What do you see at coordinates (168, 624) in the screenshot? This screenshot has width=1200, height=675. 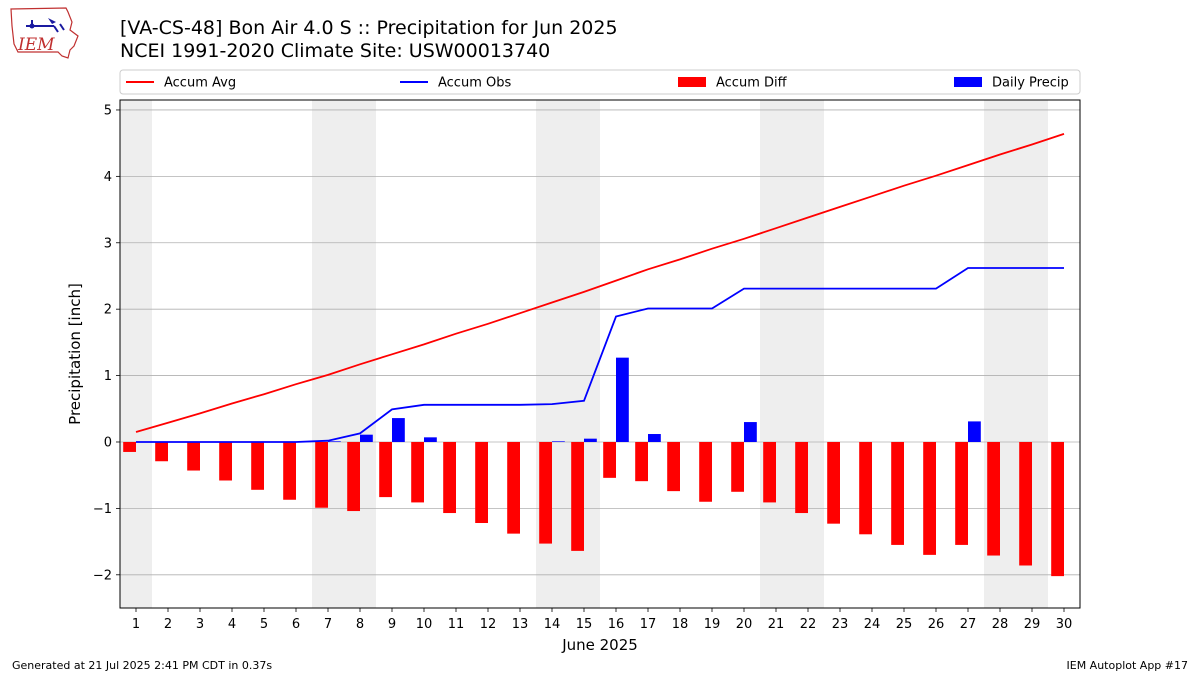 I see `x-tick-label: 2` at bounding box center [168, 624].